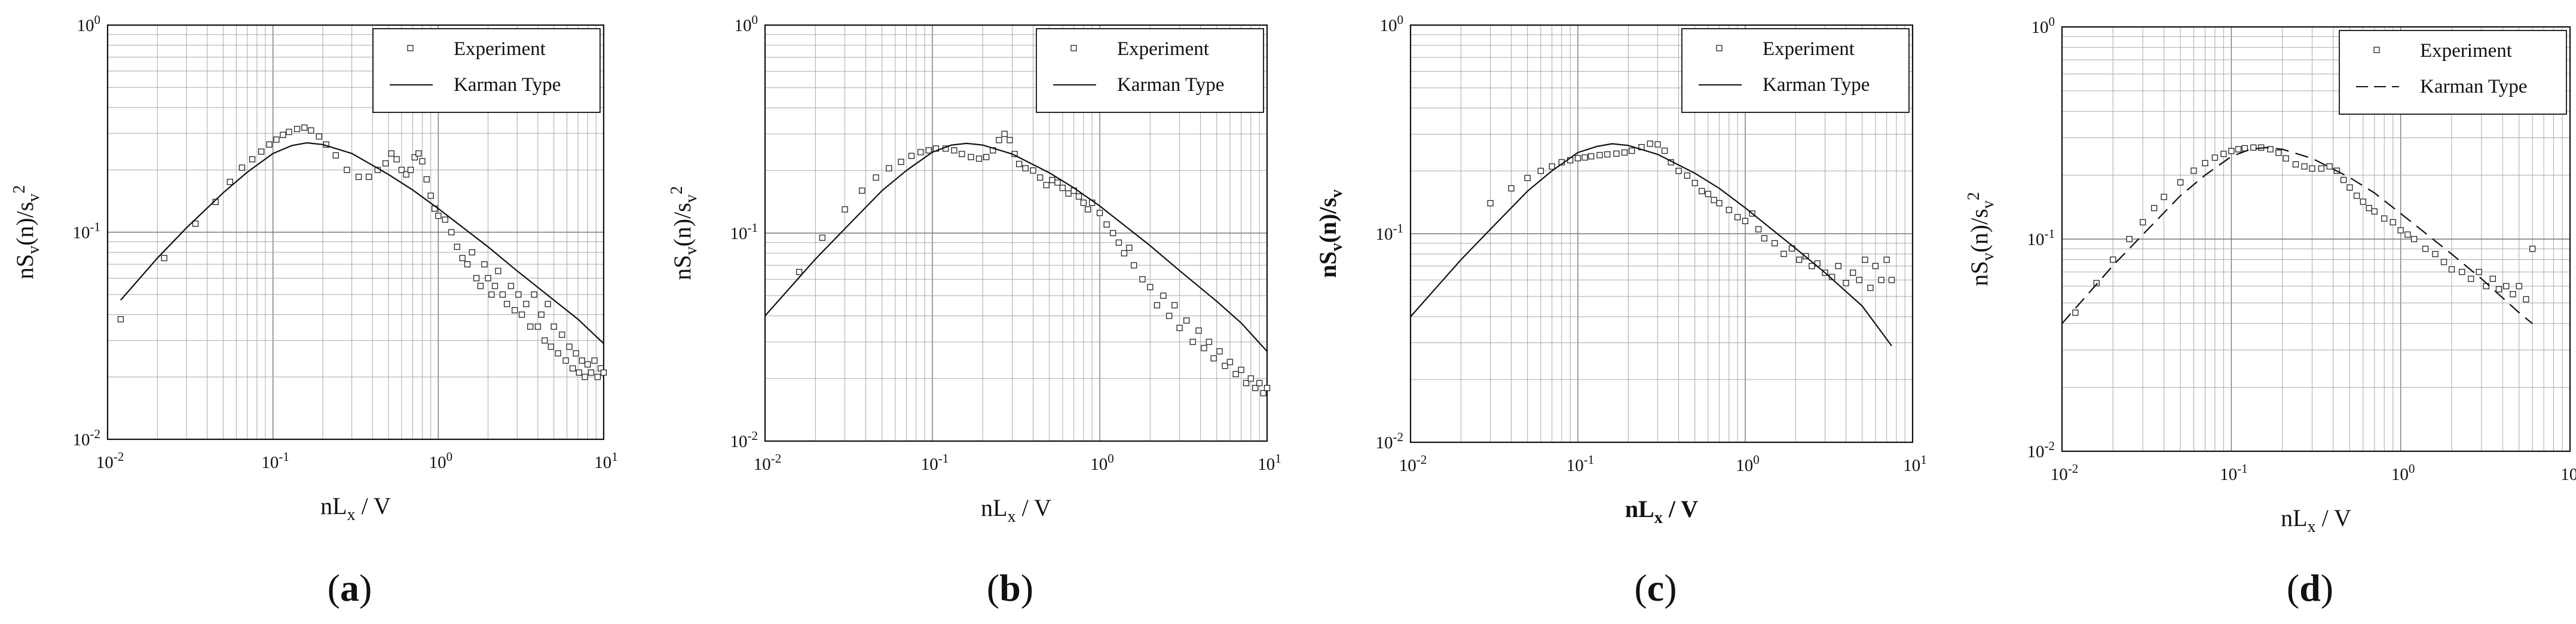  I want to click on series-experiment, so click(362, 252).